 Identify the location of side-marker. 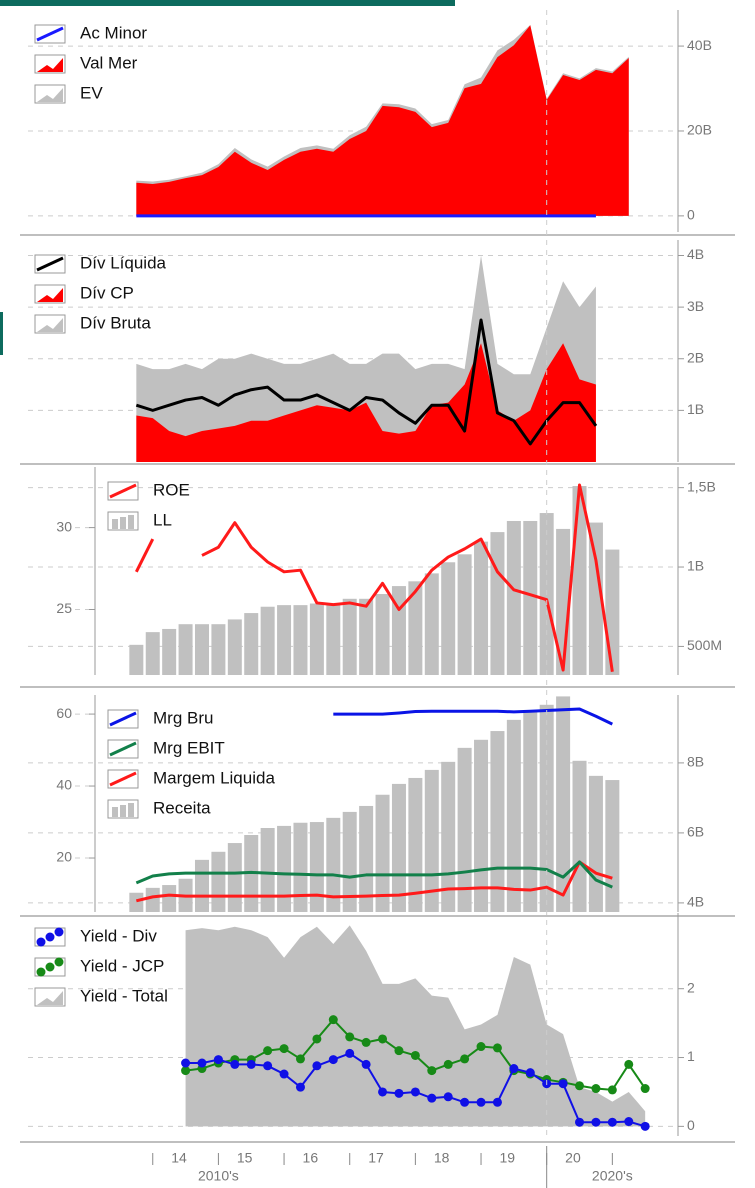
(1, 333).